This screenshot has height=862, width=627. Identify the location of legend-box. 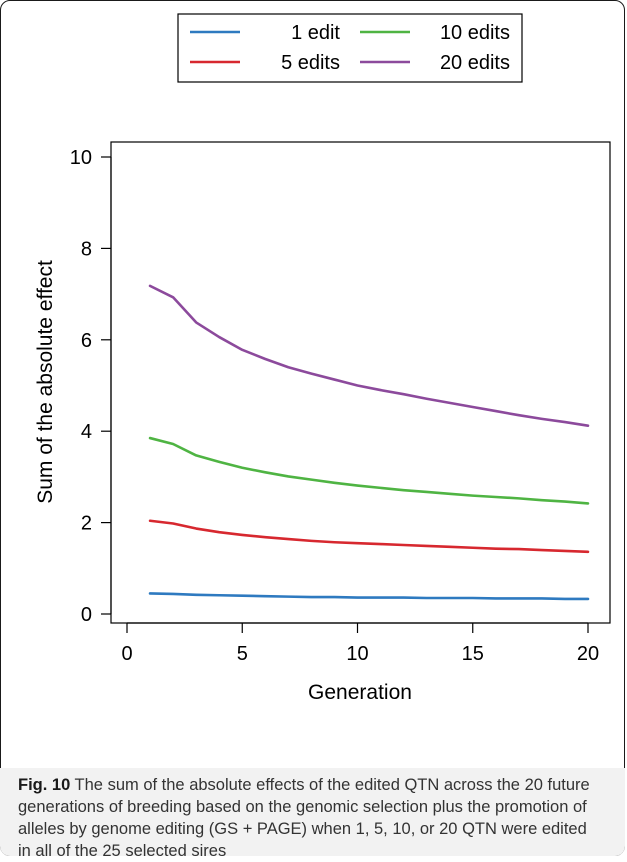
(350, 48).